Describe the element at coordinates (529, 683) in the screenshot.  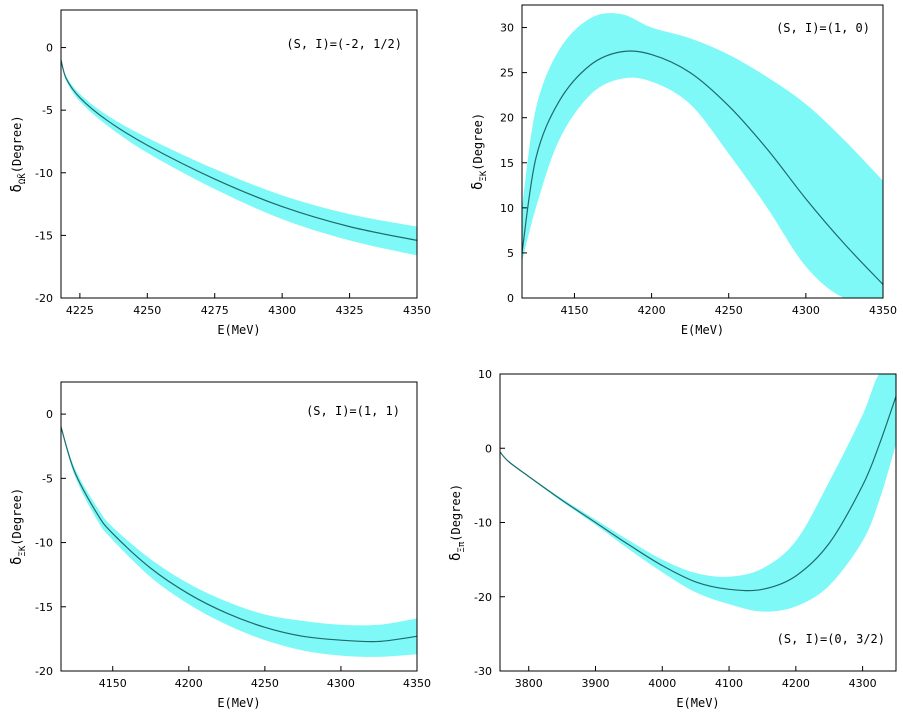
I see `x-tick-label: 3800` at that location.